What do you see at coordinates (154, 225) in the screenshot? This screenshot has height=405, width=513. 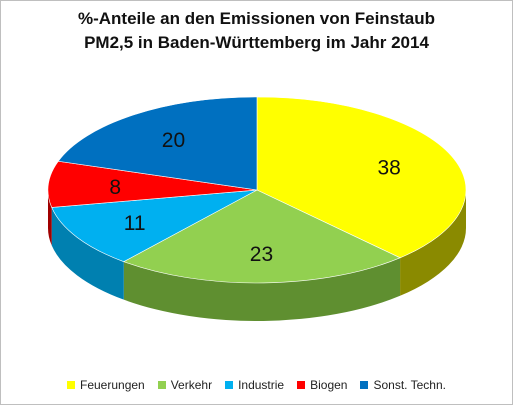 I see `pie-slice-industrie` at bounding box center [154, 225].